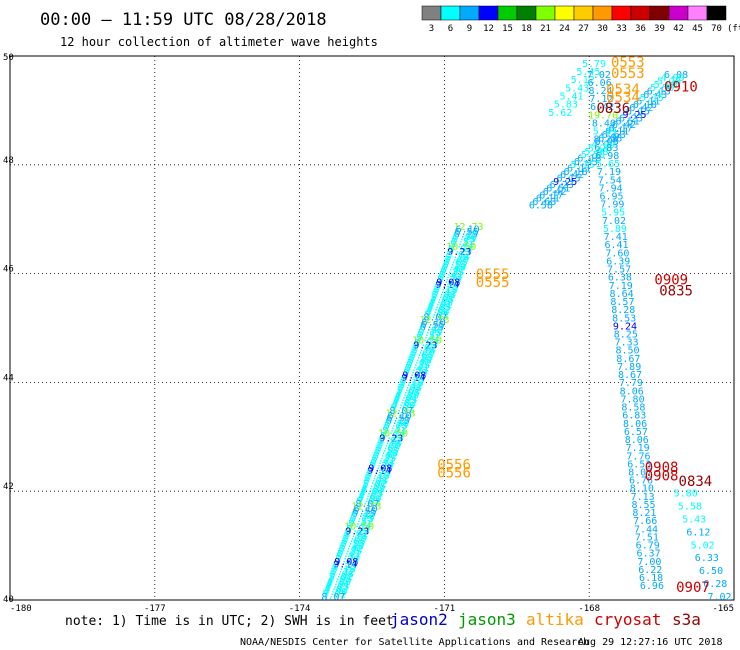 The height and width of the screenshot is (650, 740). What do you see at coordinates (659, 29) in the screenshot?
I see `colorbar-label: 39` at bounding box center [659, 29].